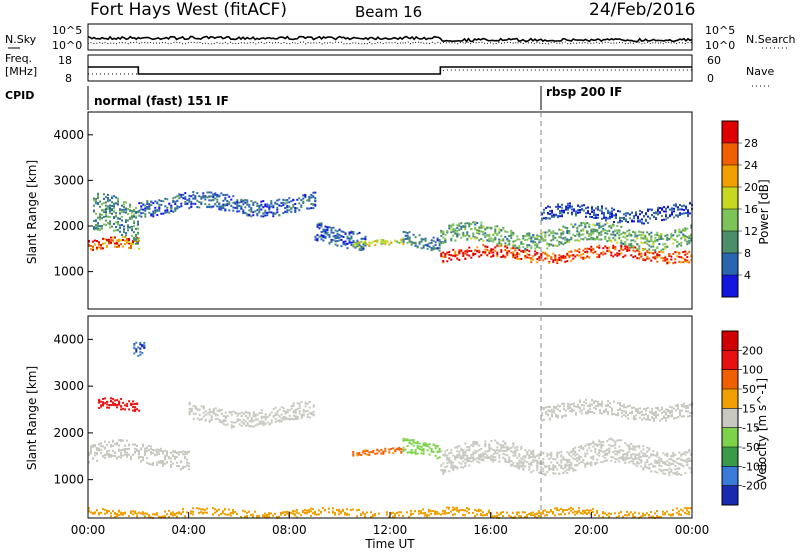 This screenshot has height=554, width=800. I want to click on power-ytick-label: 4000, so click(68, 135).